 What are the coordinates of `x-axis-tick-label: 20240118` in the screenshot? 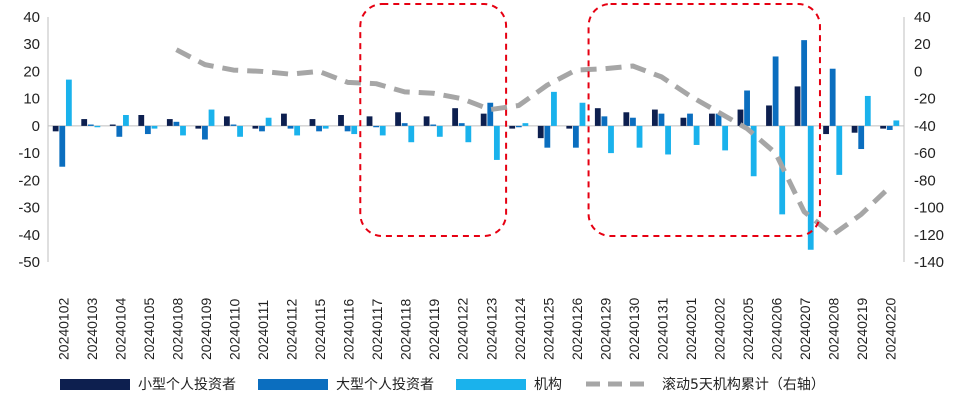 It's located at (406, 329).